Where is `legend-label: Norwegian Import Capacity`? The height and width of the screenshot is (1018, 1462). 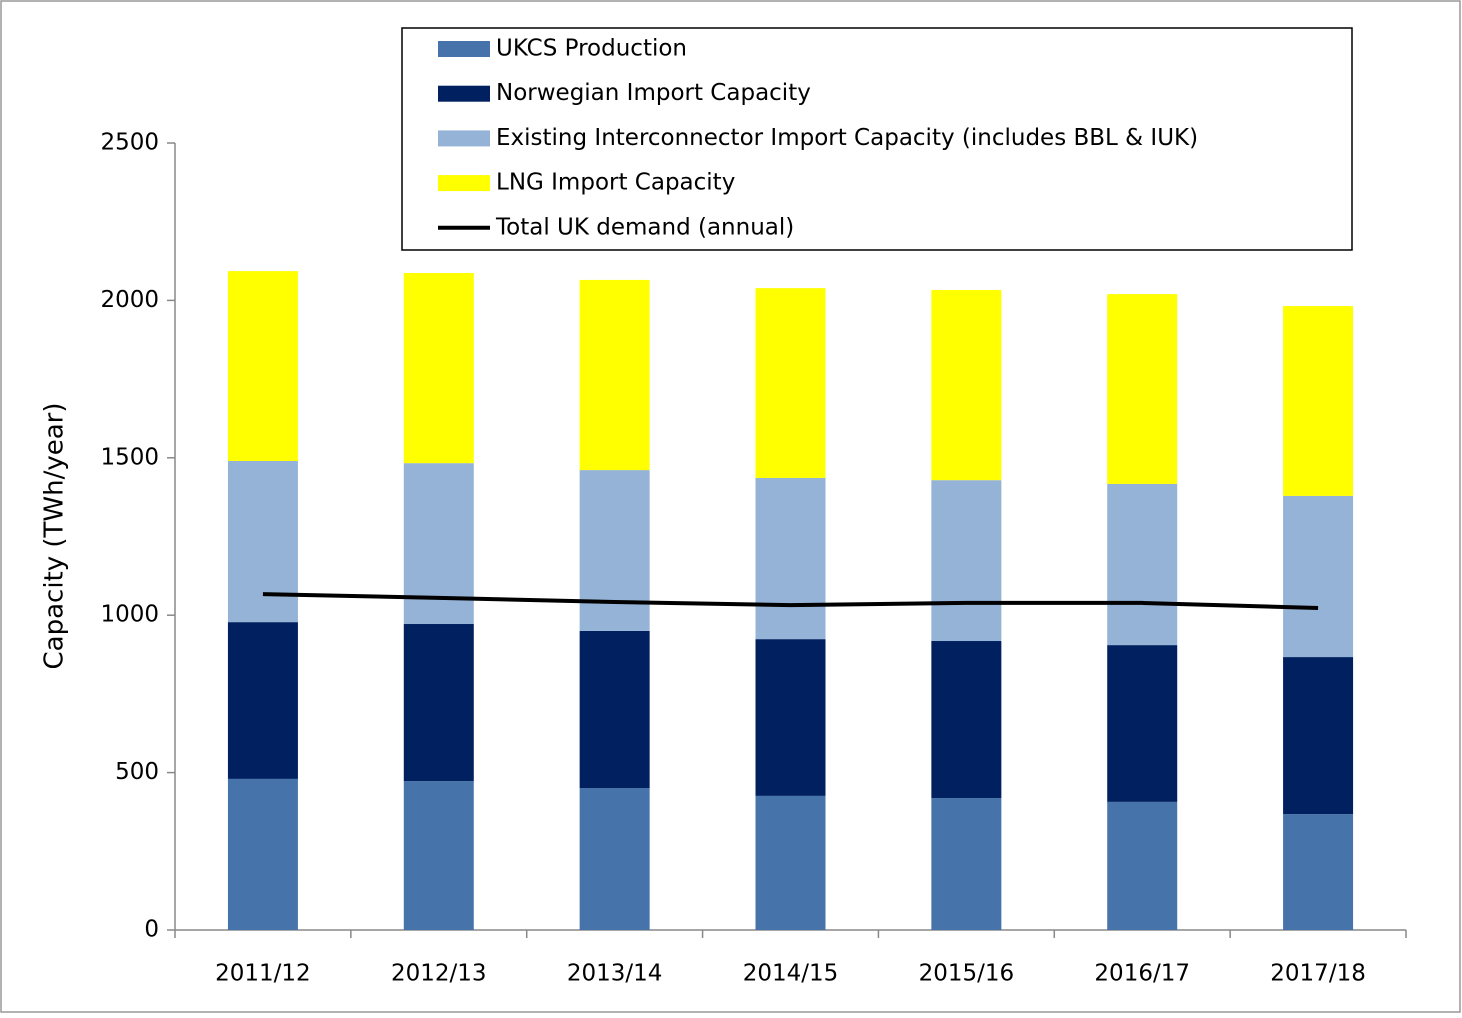 legend-label: Norwegian Import Capacity is located at coordinates (653, 93).